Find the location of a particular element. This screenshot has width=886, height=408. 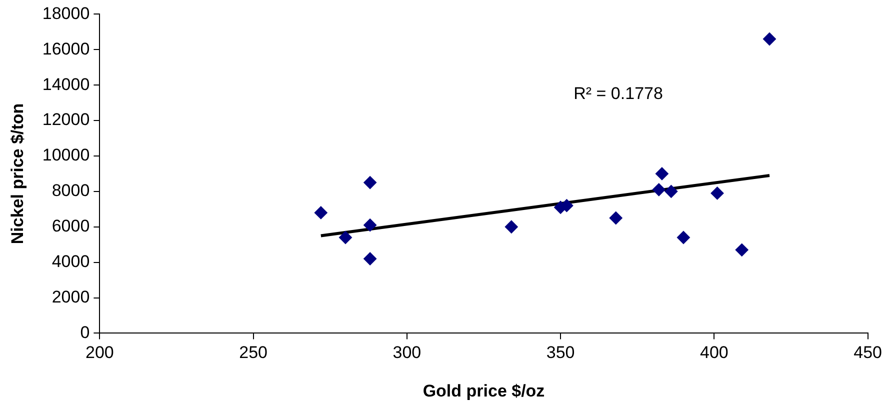

y-tick-label: 12000 is located at coordinates (66, 120).